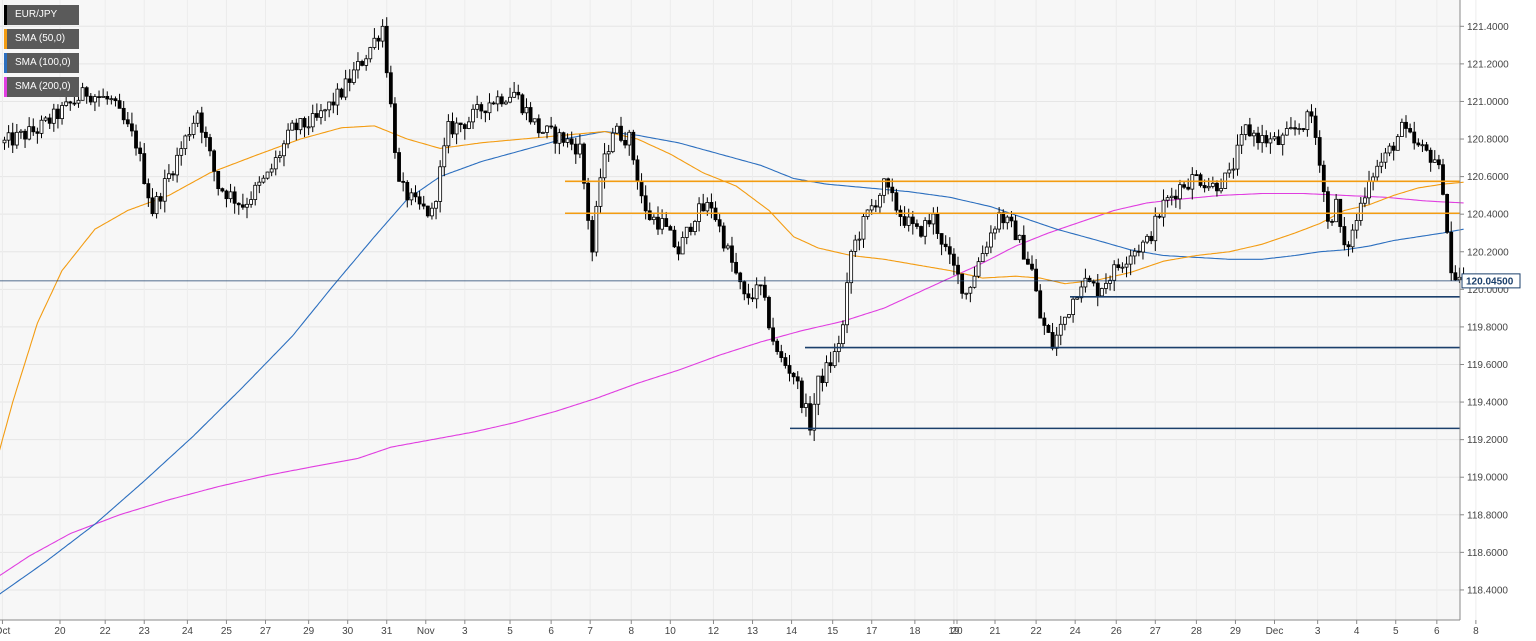  What do you see at coordinates (1491, 281) in the screenshot?
I see `current-price-tag: 120.04500` at bounding box center [1491, 281].